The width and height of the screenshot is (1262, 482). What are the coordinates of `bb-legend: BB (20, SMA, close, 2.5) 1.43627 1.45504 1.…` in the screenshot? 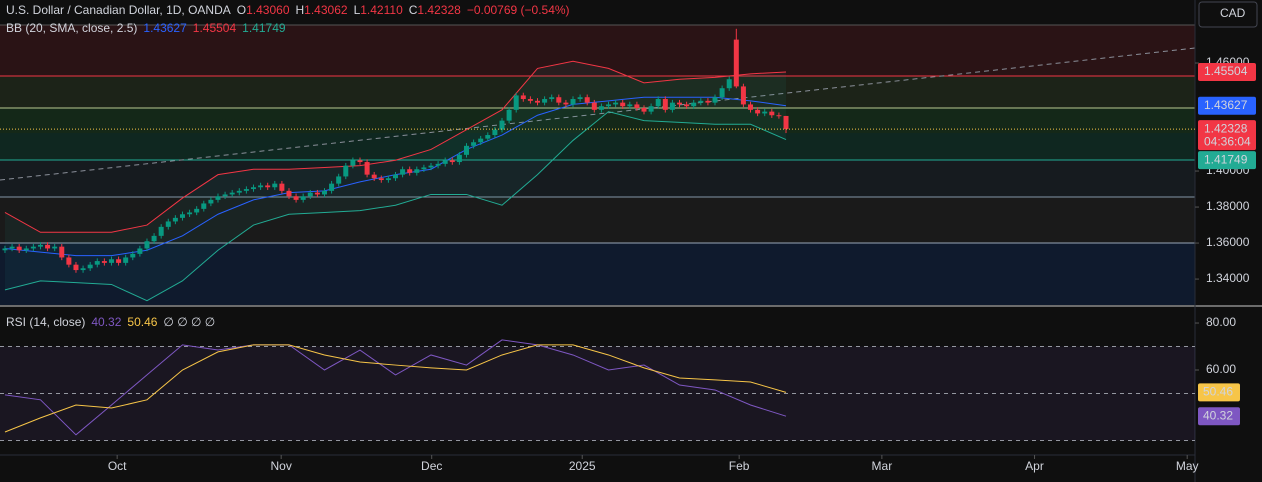 It's located at (146, 28).